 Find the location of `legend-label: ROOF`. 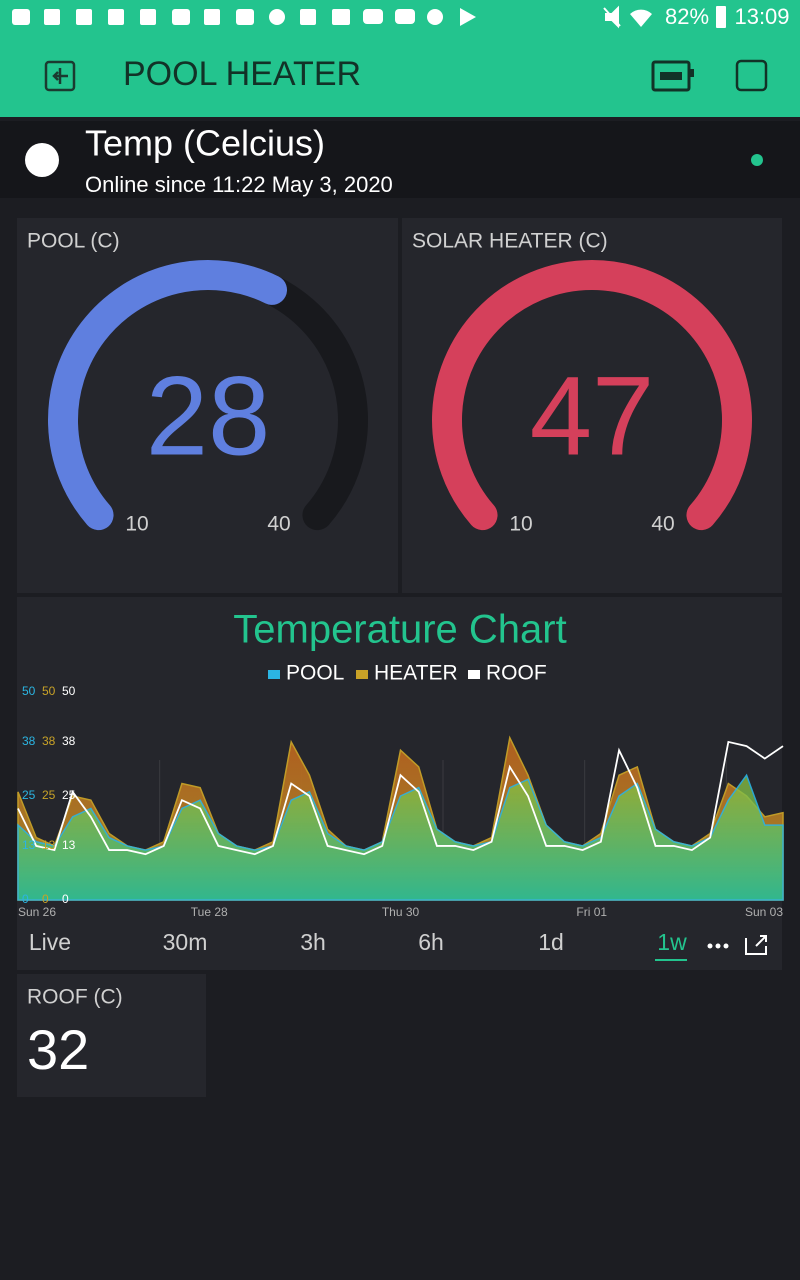

legend-label: ROOF is located at coordinates (516, 673).